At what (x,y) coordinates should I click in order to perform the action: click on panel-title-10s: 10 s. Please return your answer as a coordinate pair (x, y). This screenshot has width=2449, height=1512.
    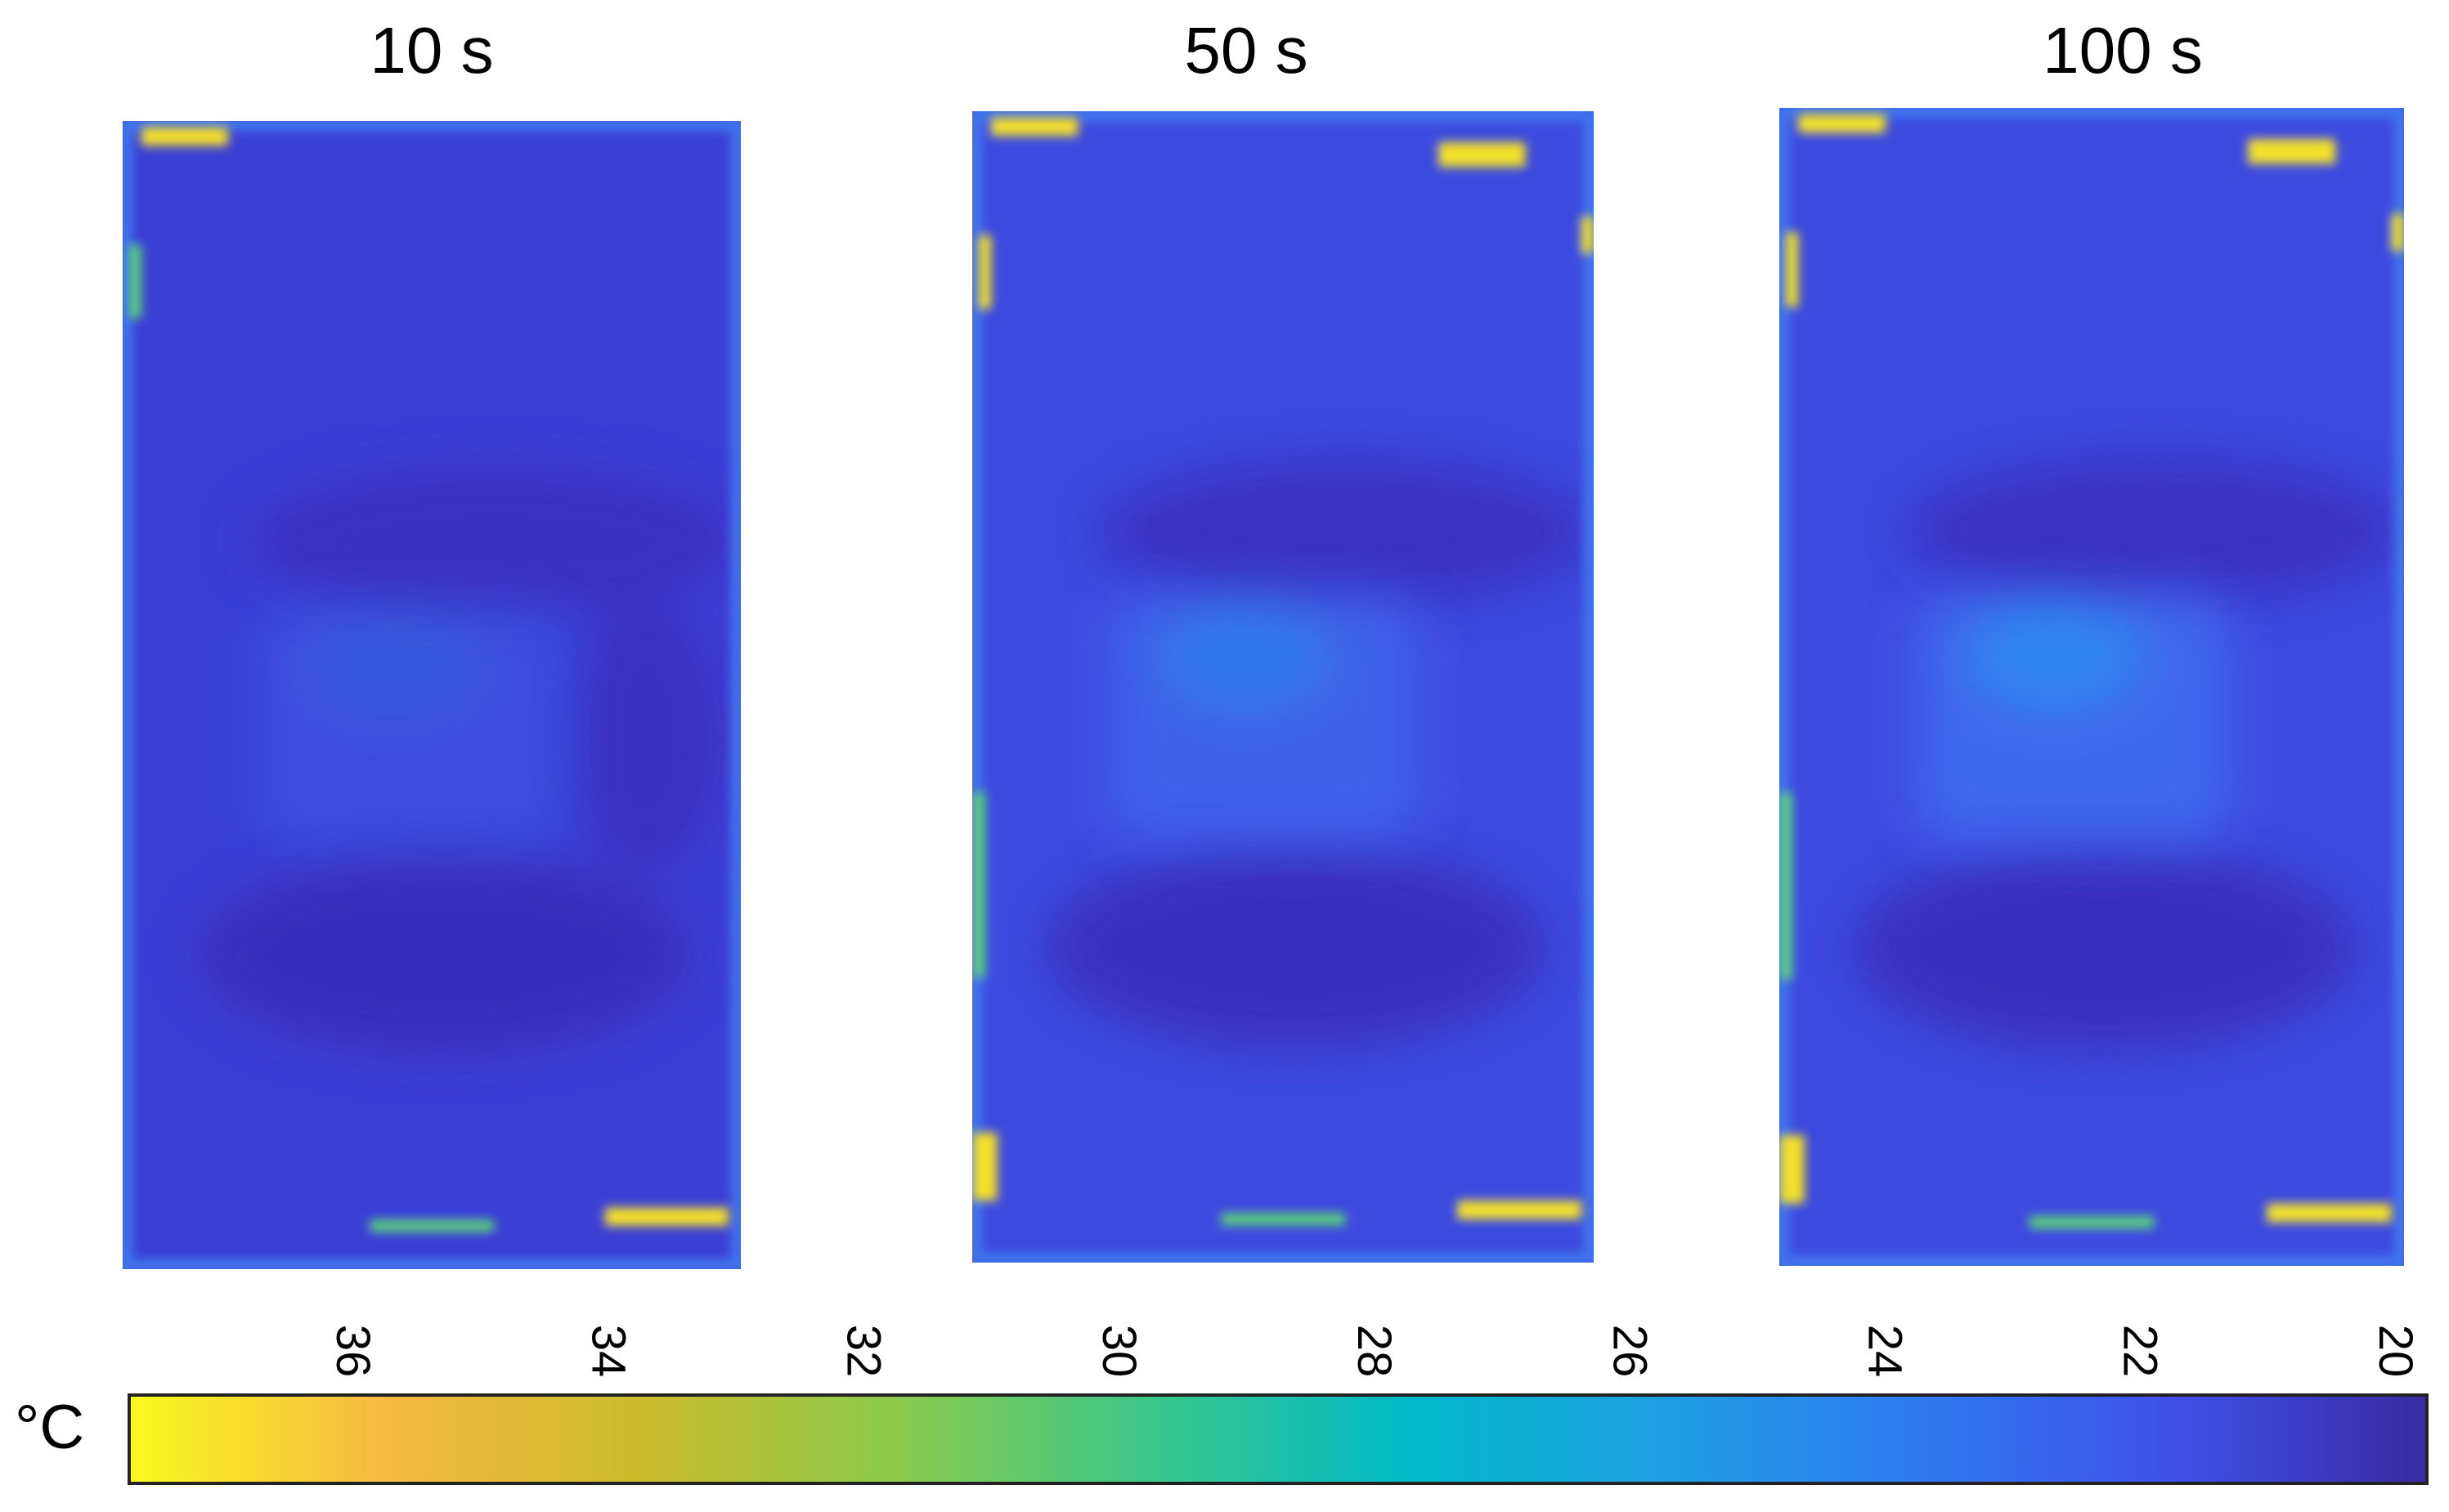
    Looking at the image, I should click on (432, 51).